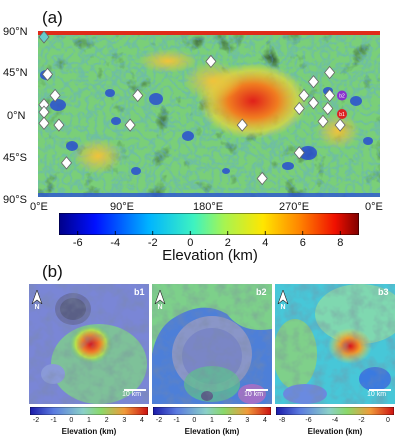 This screenshot has width=400, height=441. What do you see at coordinates (89, 344) in the screenshot?
I see `subpanel-b1-map` at bounding box center [89, 344].